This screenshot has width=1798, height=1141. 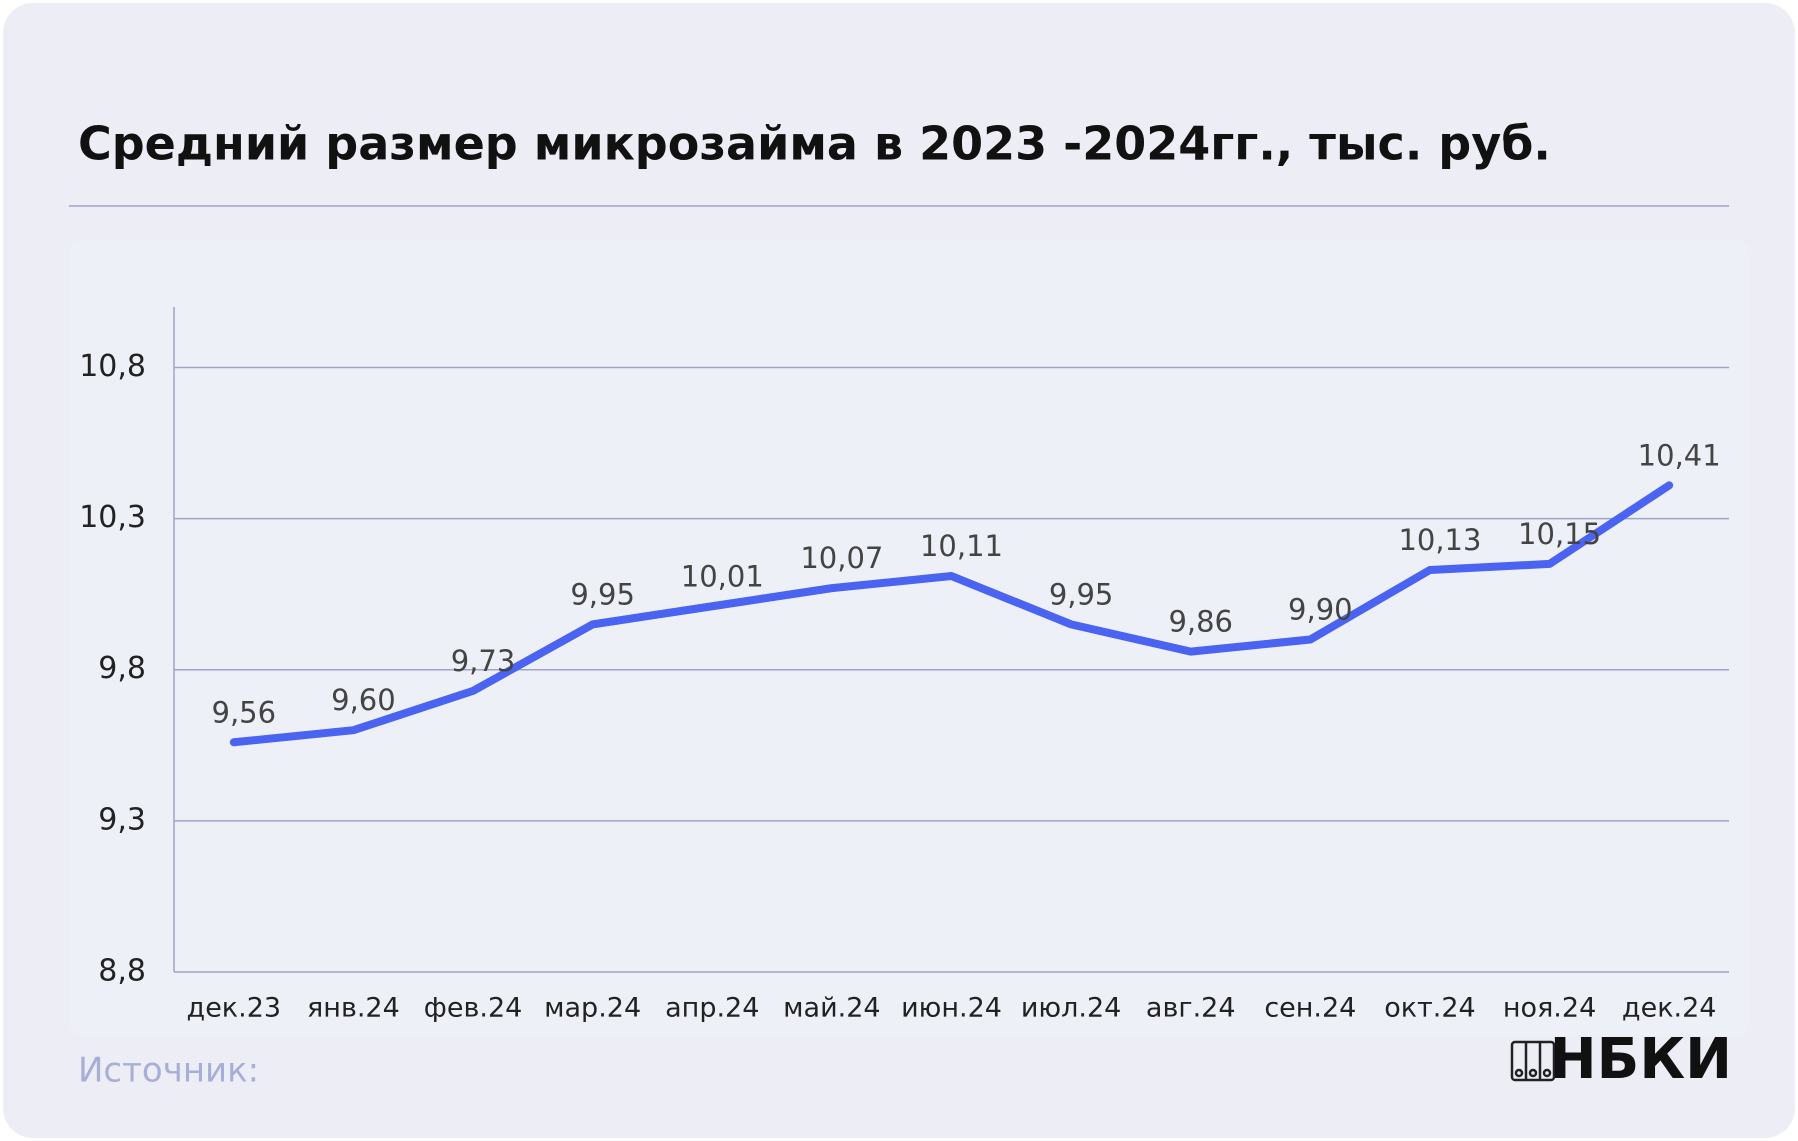 I want to click on x-tick-label: мар.24, so click(x=592, y=1008).